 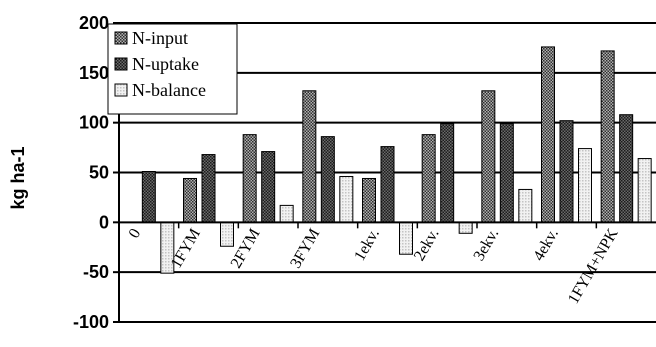 I want to click on category-label: 2ekv., so click(x=427, y=245).